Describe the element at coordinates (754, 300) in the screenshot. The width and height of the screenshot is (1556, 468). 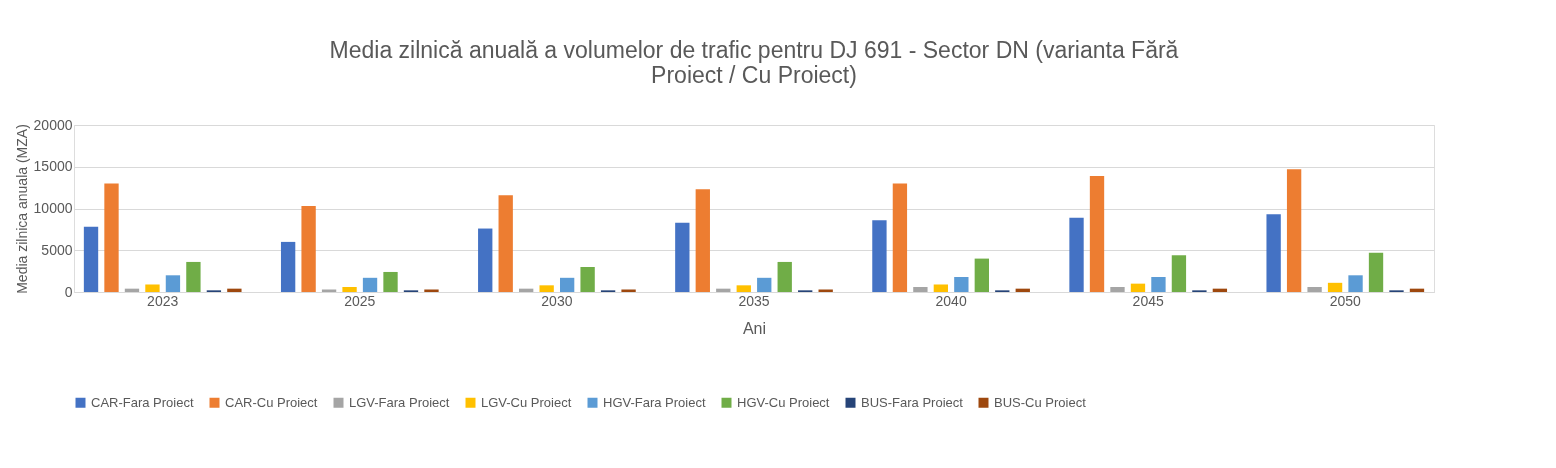
I see `x-tick-label: 2035` at that location.